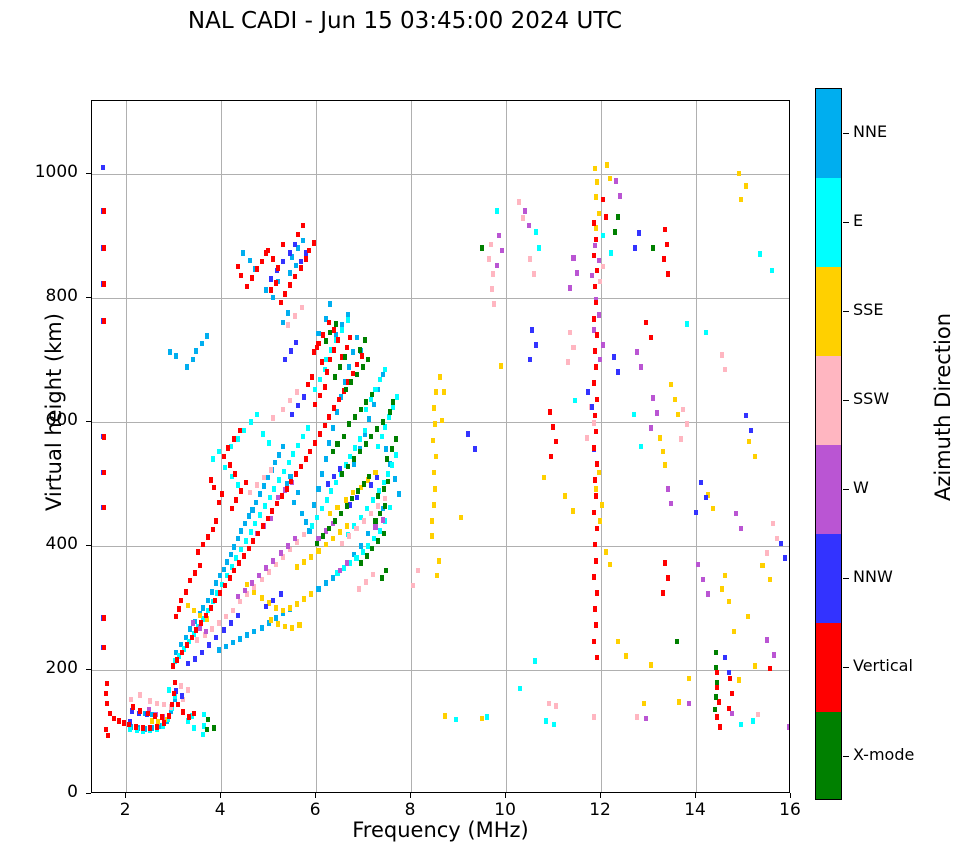  What do you see at coordinates (861, 487) in the screenshot?
I see `colorbar-label-w: W` at bounding box center [861, 487].